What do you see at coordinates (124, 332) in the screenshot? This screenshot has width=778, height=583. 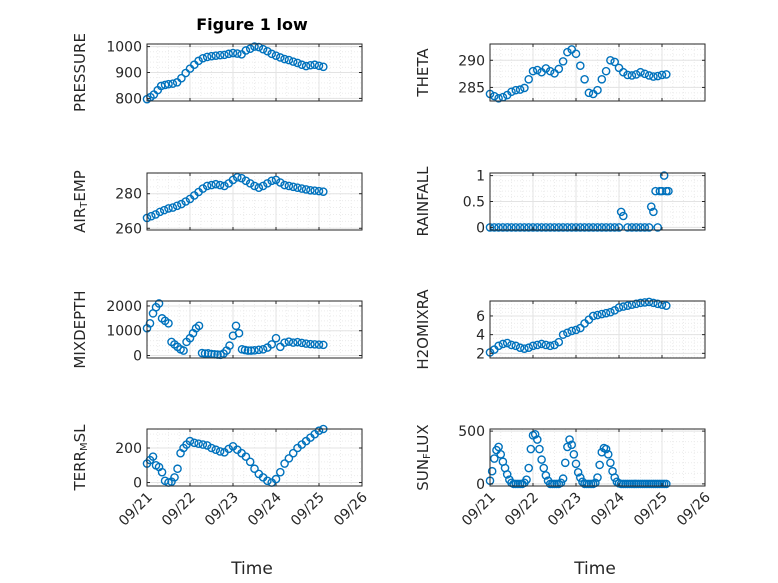 I see `y-tick-label: 1000` at bounding box center [124, 332].